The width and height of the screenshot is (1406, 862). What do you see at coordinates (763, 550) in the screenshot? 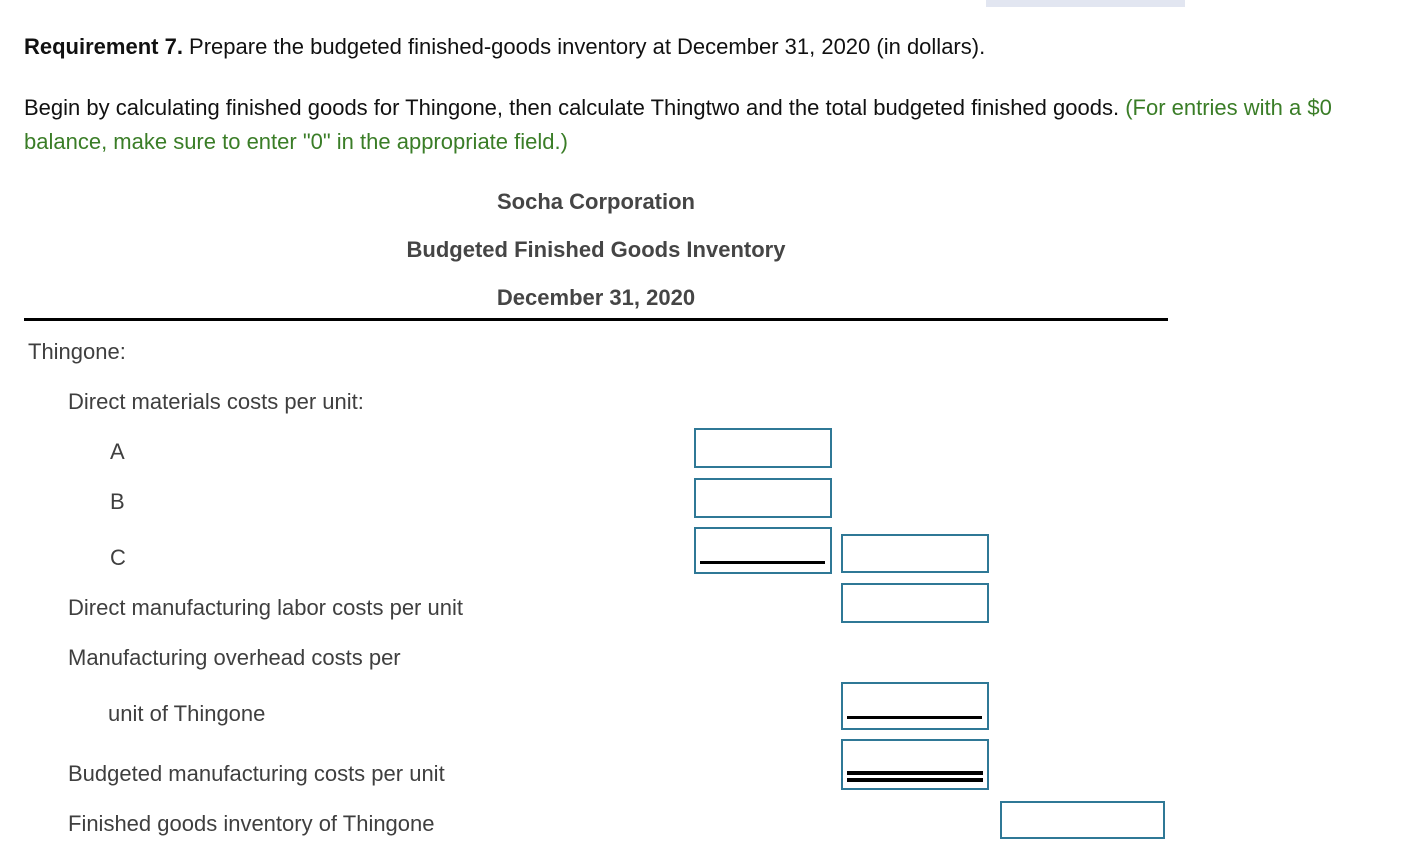
I see `material-c-input` at bounding box center [763, 550].